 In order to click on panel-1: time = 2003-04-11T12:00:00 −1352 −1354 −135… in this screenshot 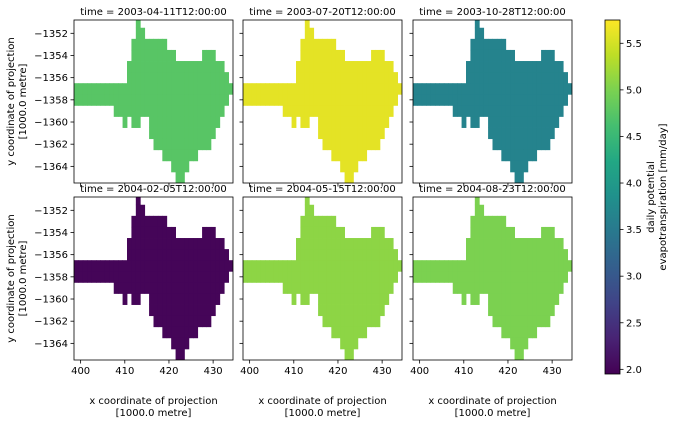, I will do `click(134, 97)`.